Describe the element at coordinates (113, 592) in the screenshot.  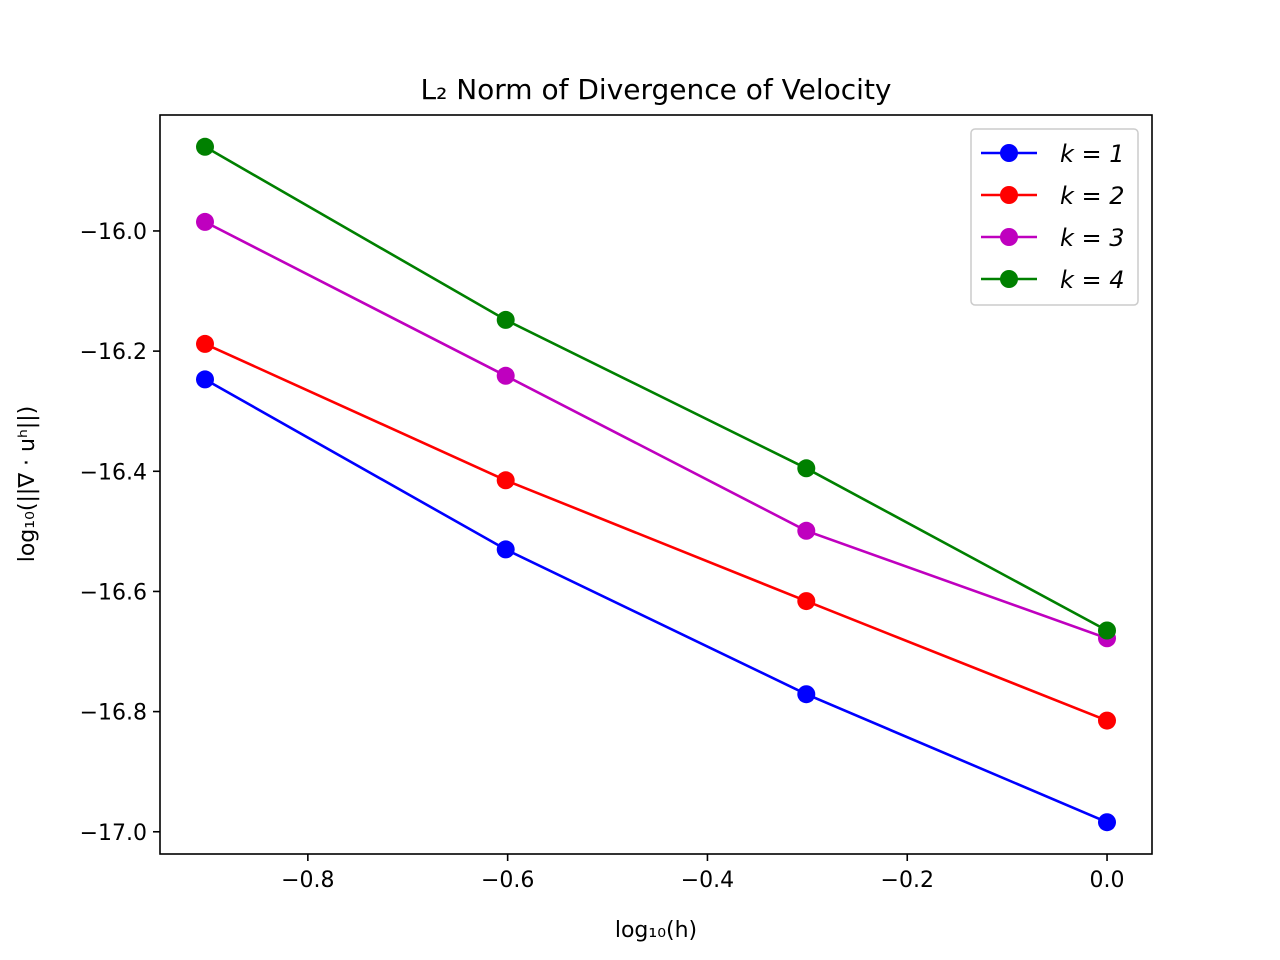
I see `y-tick-label: −16.6` at that location.